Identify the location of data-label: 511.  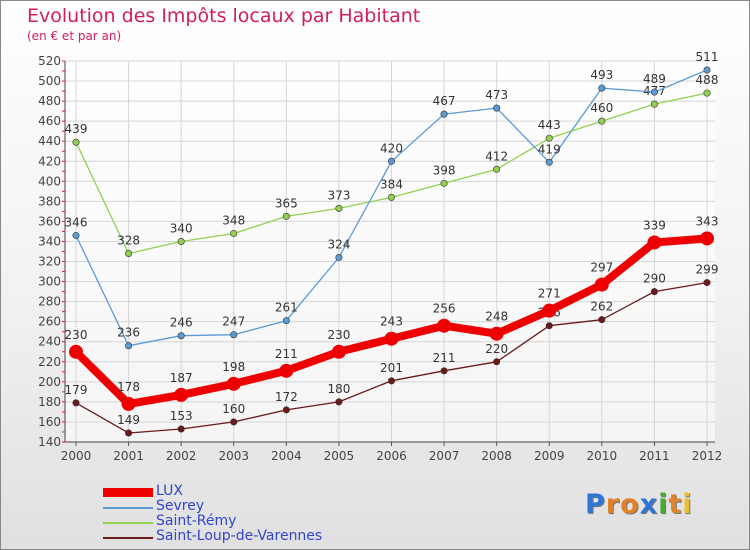
(707, 57).